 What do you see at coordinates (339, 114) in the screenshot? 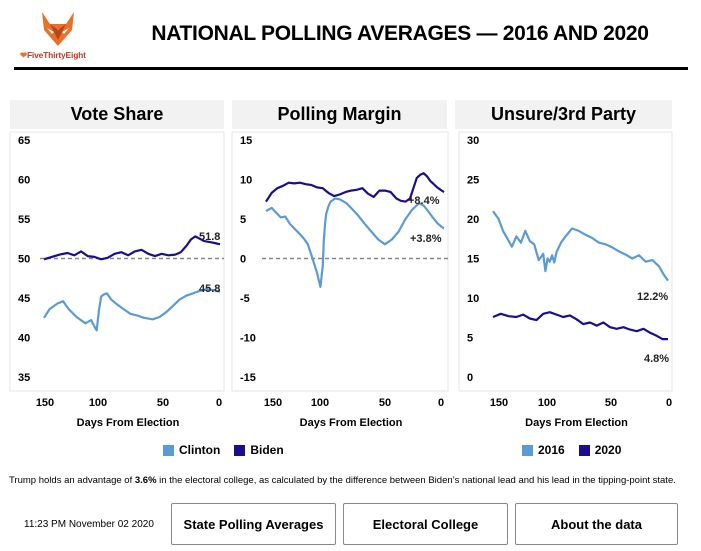
I see `polling-margin-title: Polling Margin` at bounding box center [339, 114].